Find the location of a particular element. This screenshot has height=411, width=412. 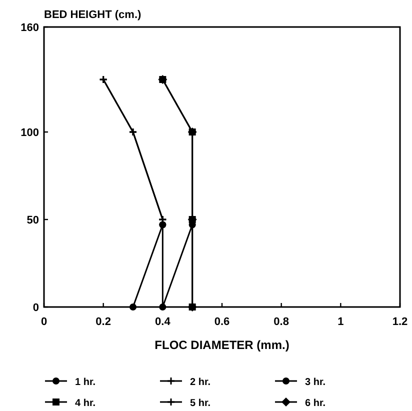

x-tick-label: 0 is located at coordinates (44, 322).